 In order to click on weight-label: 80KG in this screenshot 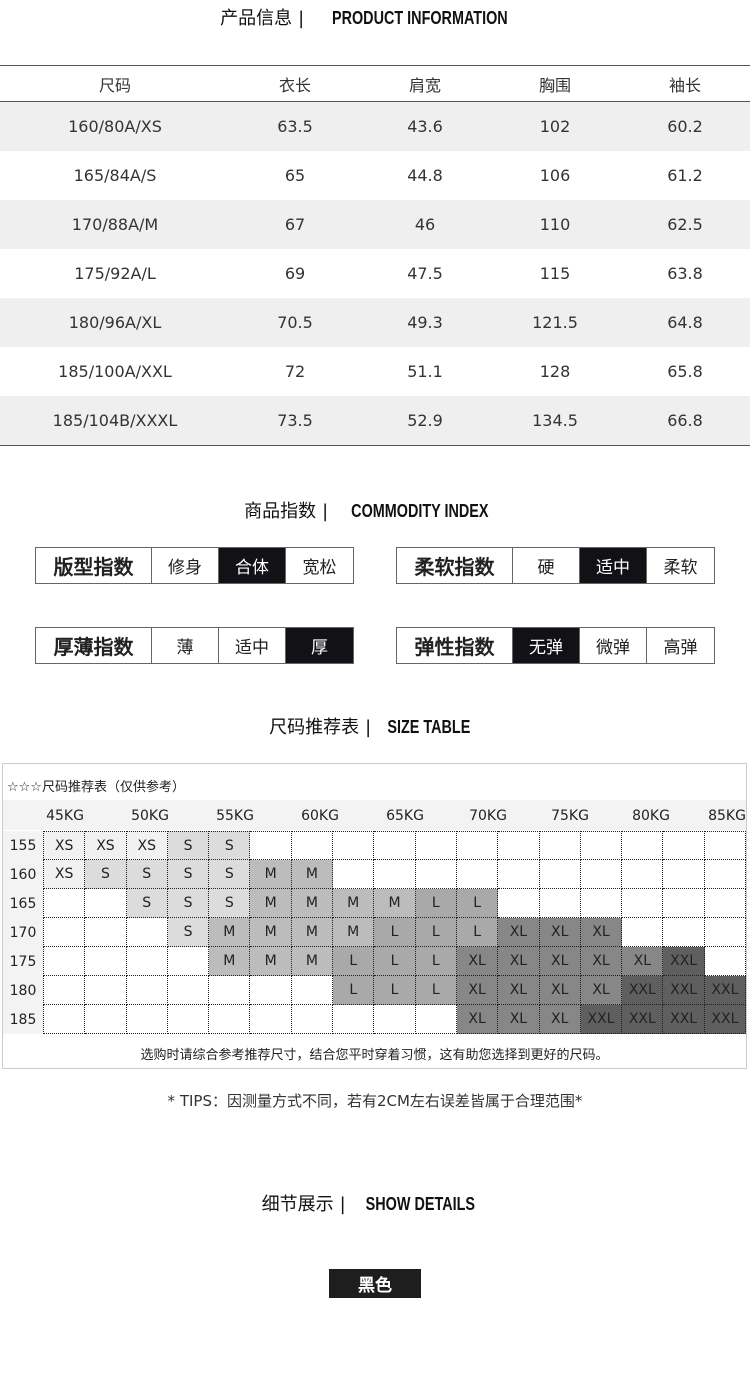, I will do `click(651, 816)`.